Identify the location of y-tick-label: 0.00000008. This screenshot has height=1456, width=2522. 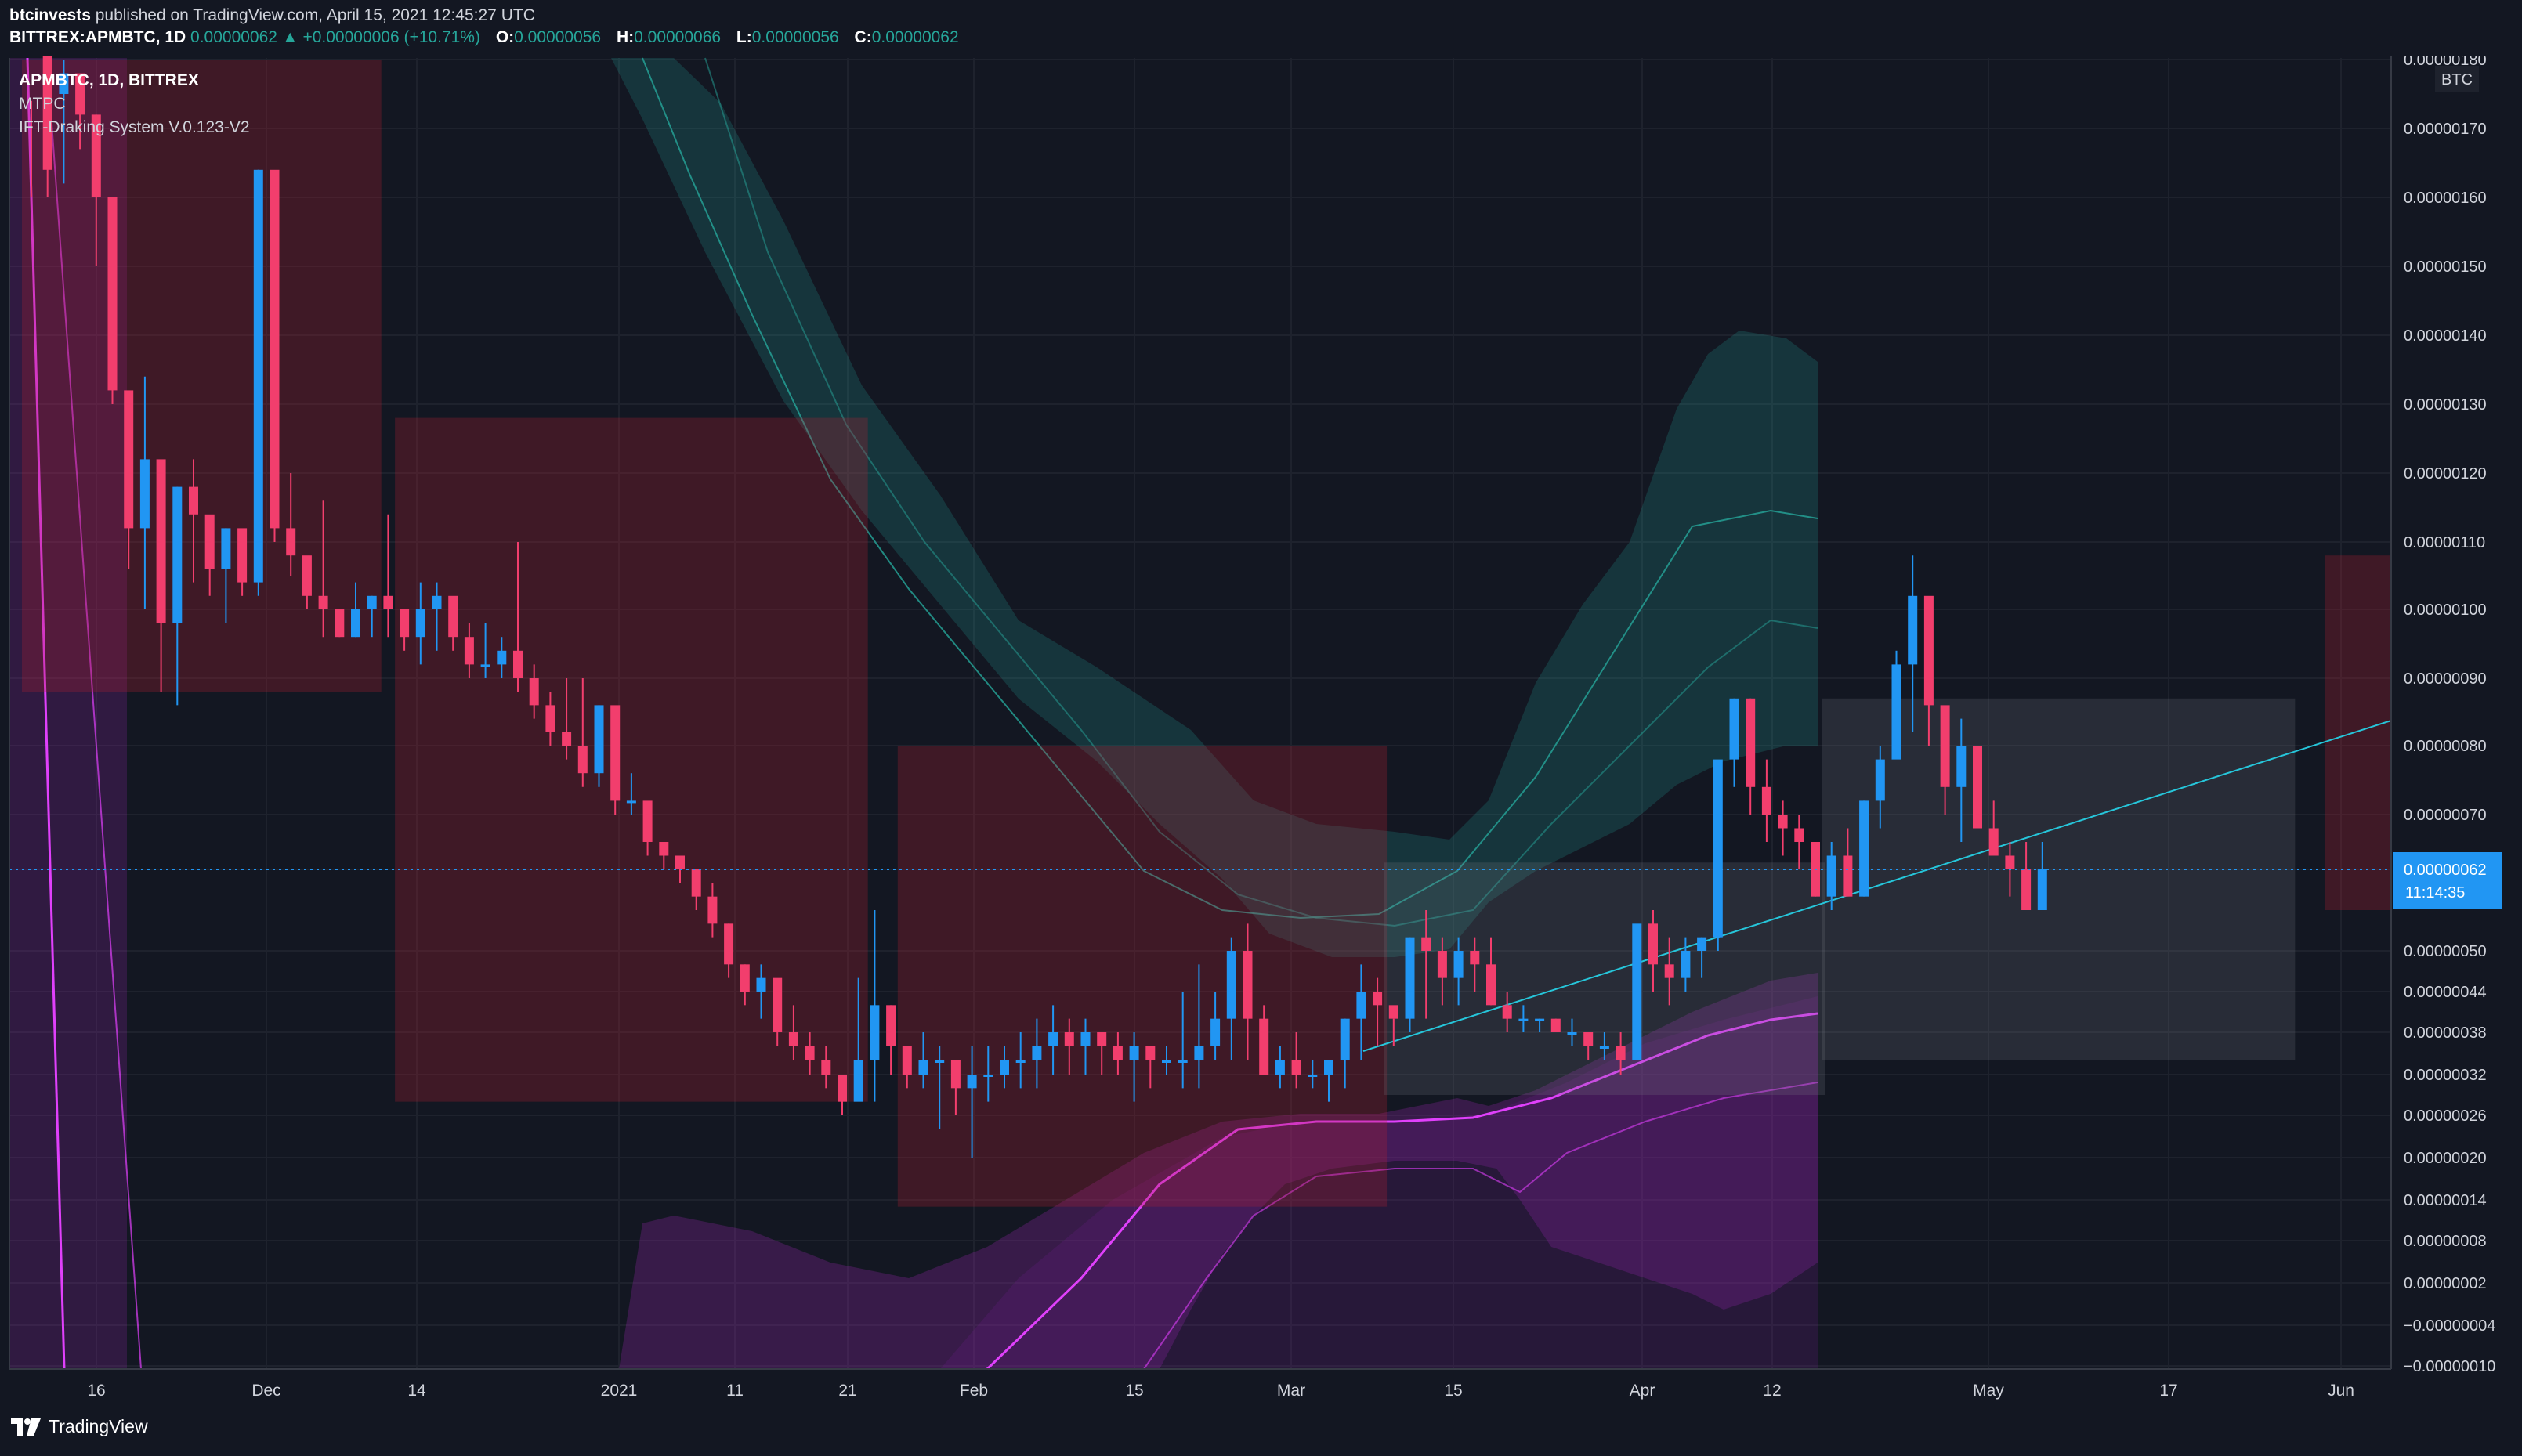
(2445, 1241).